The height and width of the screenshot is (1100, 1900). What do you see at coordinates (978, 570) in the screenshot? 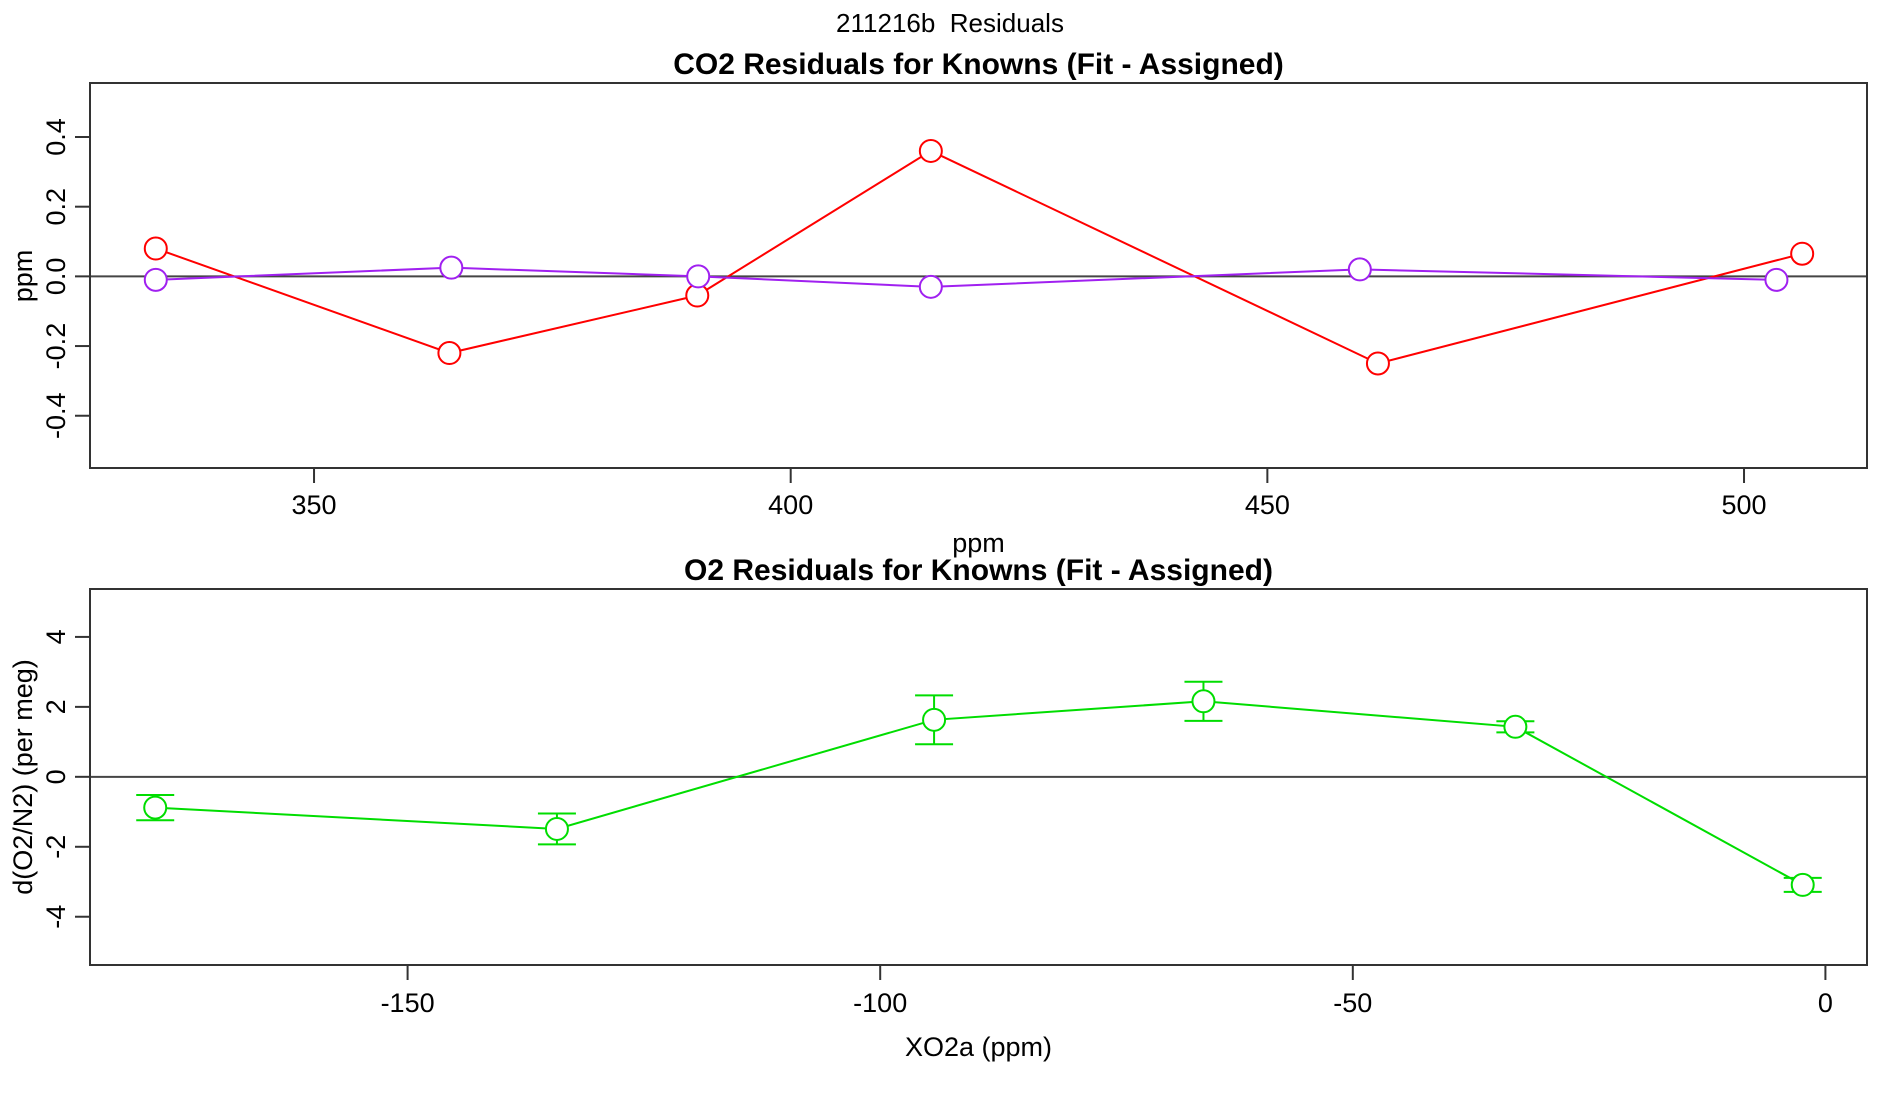
I see `o2-chart-title: O2 Residuals for Knowns (Fit - Assigned)` at bounding box center [978, 570].